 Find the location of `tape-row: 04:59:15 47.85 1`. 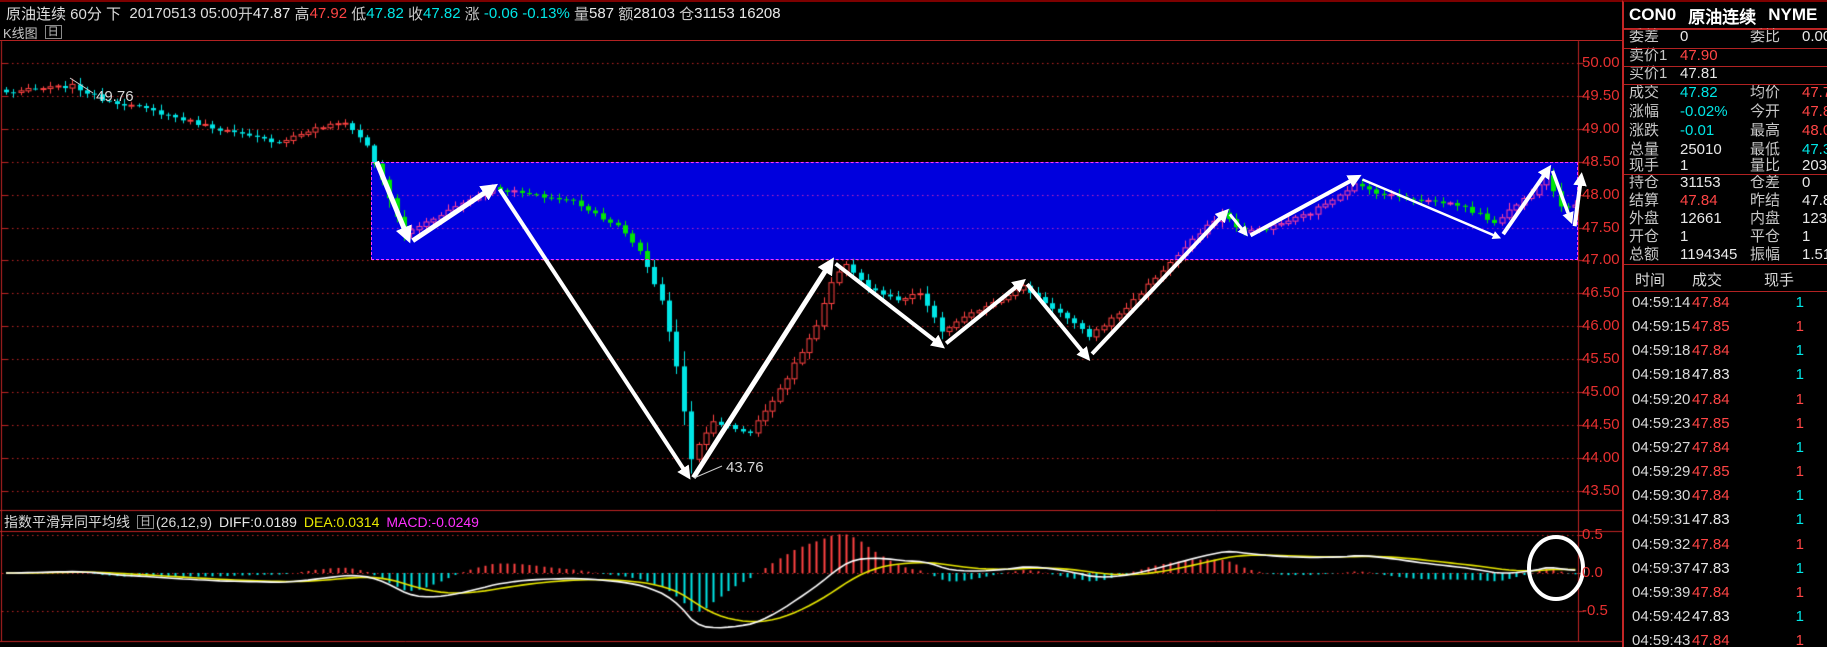

tape-row: 04:59:15 47.85 1 is located at coordinates (1725, 327).